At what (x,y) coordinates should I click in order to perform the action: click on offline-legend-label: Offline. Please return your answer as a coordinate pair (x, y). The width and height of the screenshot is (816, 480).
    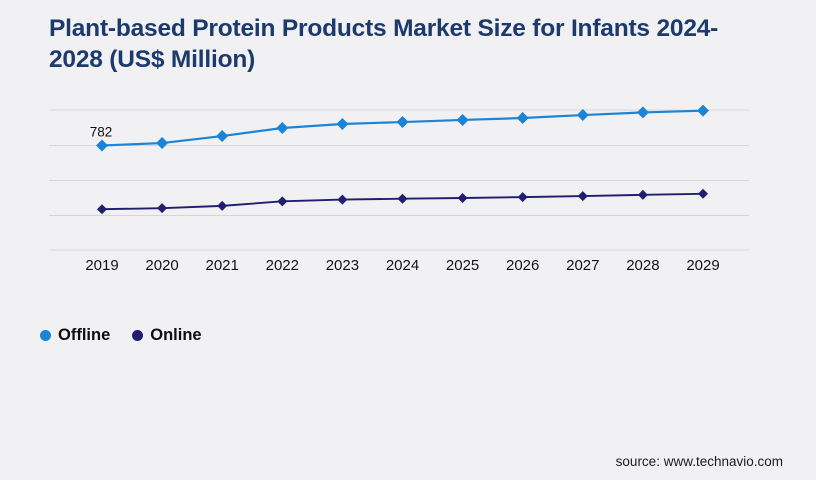
    Looking at the image, I should click on (84, 335).